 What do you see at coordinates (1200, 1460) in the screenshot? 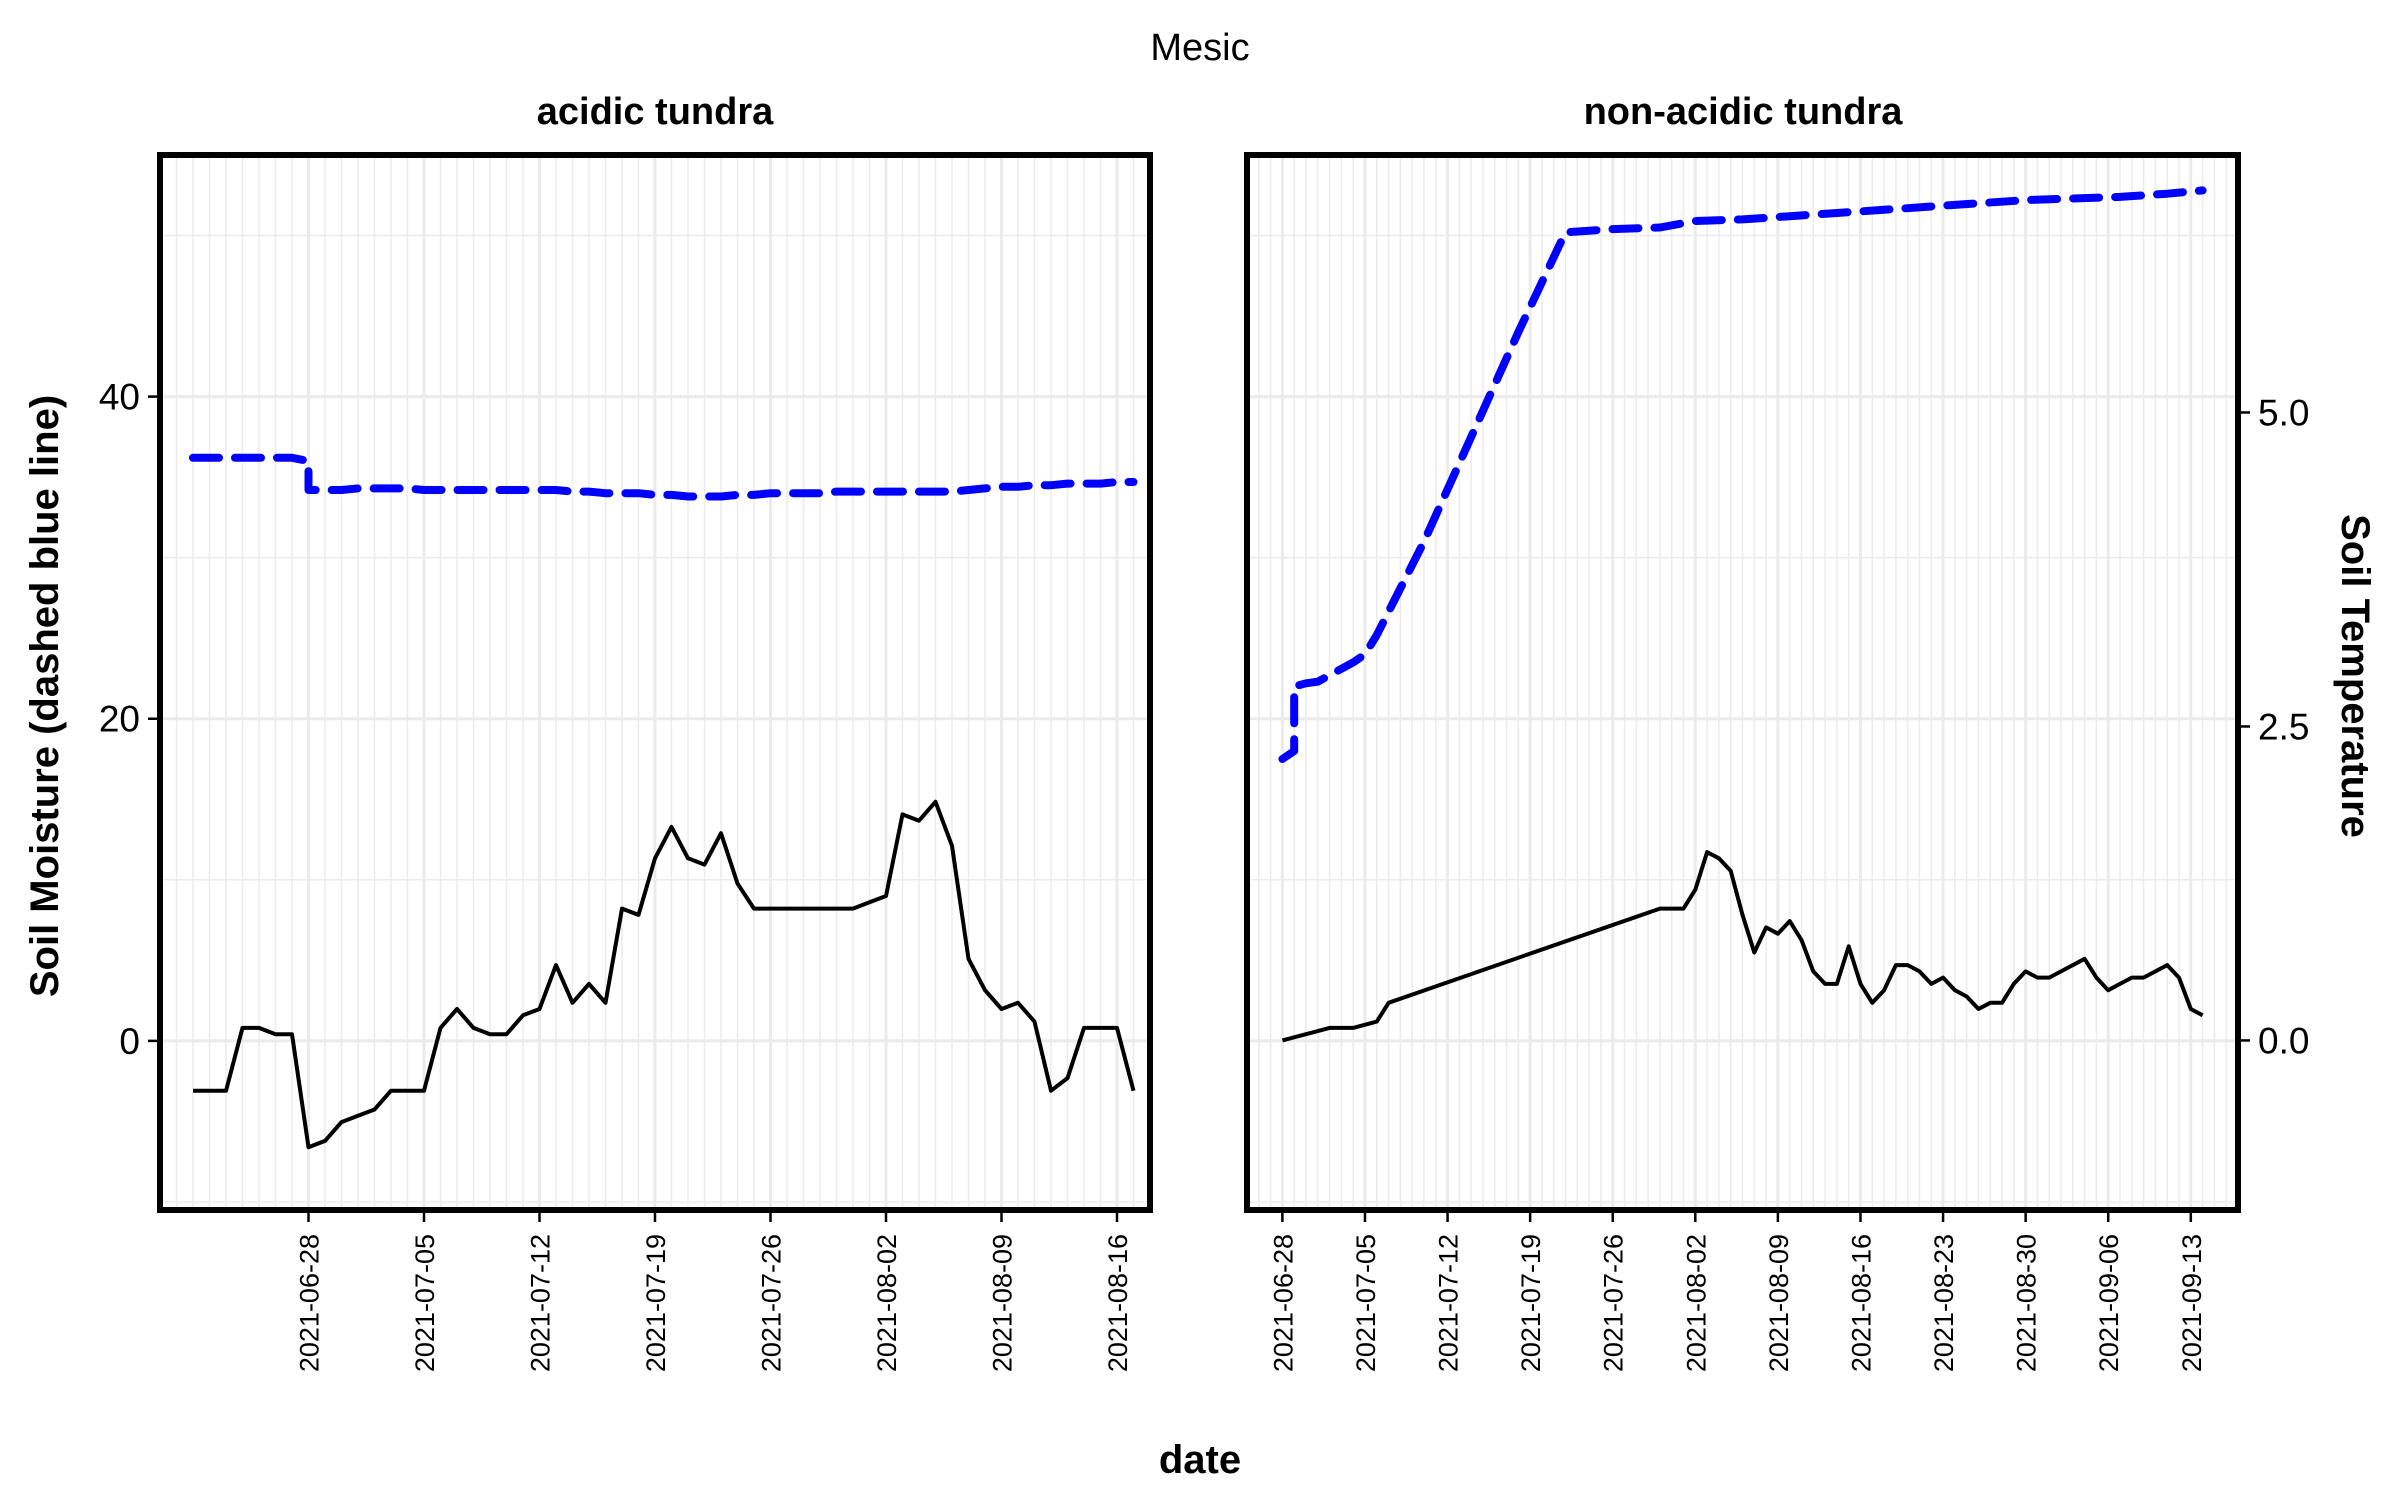
I see `x-axis-title: date` at bounding box center [1200, 1460].